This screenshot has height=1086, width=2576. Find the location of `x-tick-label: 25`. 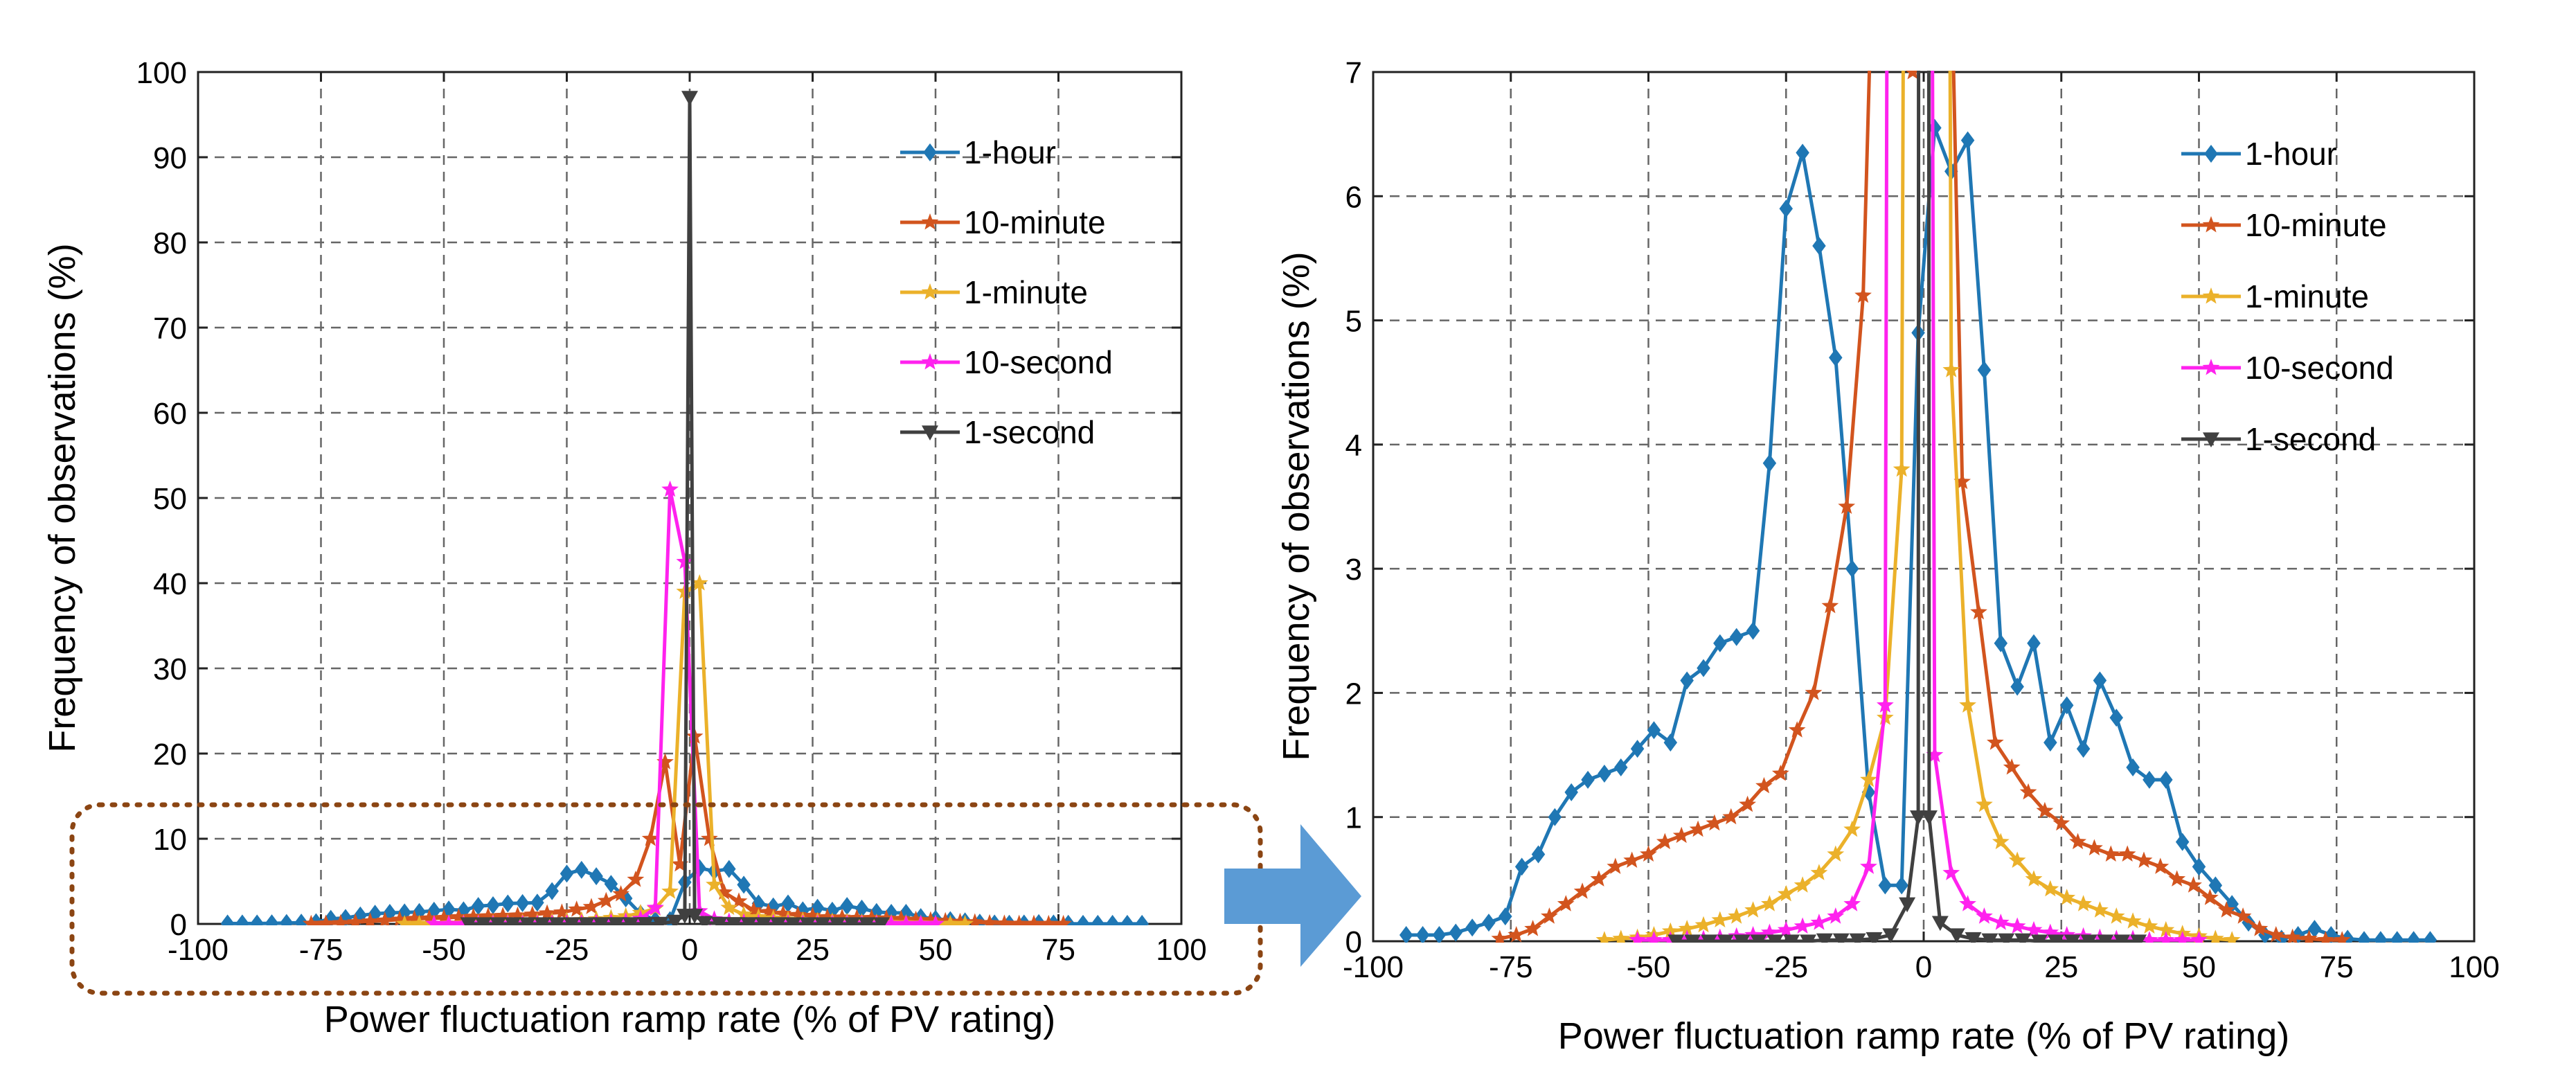

x-tick-label: 25 is located at coordinates (2061, 967).